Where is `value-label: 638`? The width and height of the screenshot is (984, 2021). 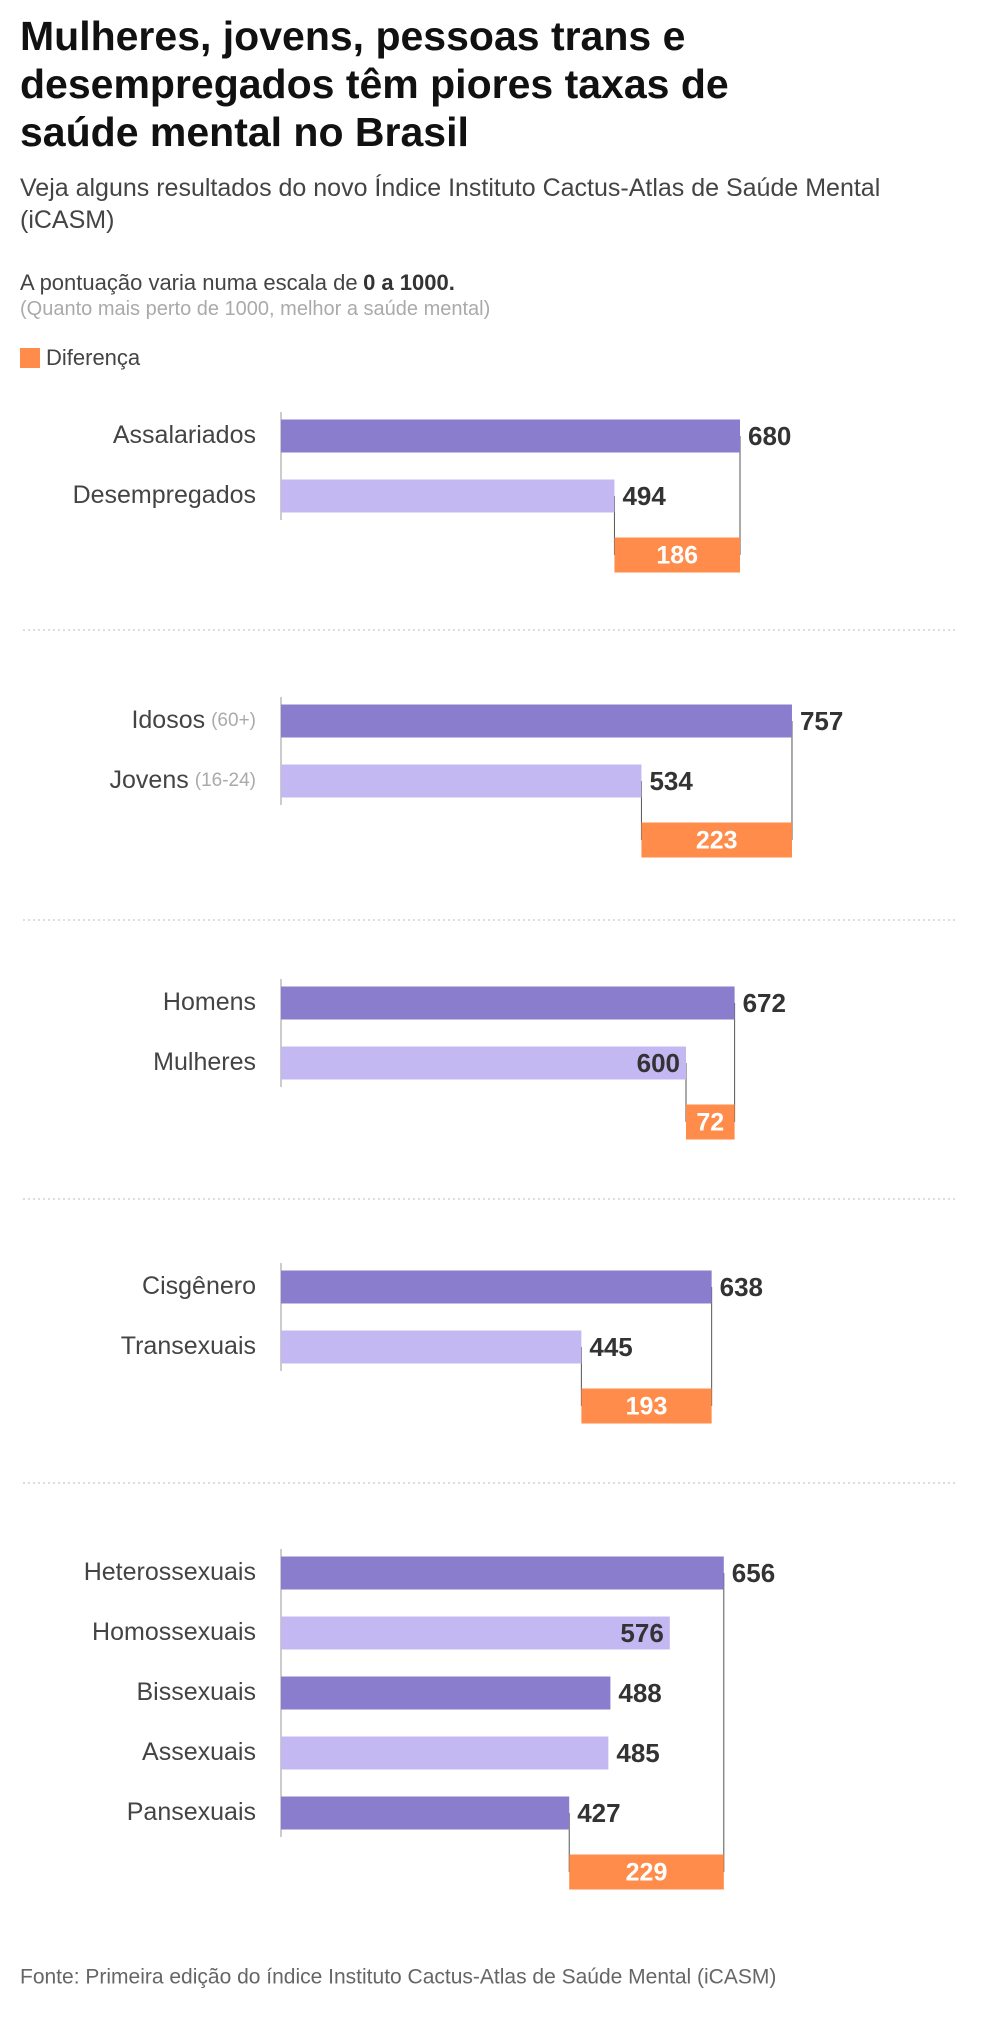 value-label: 638 is located at coordinates (741, 1287).